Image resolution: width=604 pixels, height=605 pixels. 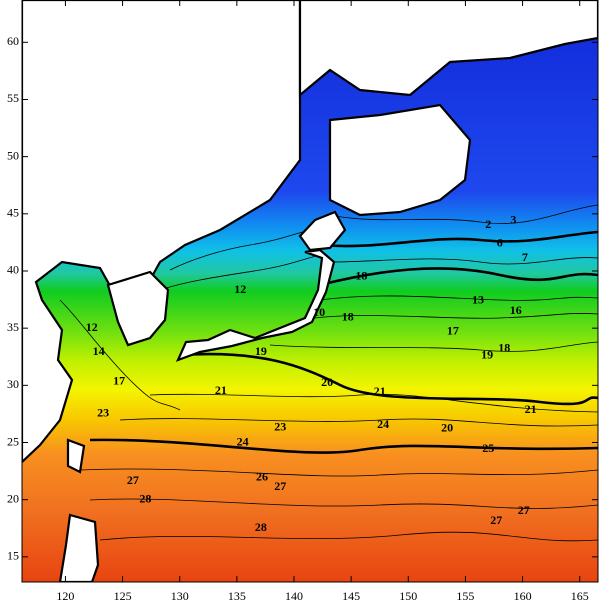 What do you see at coordinates (13, 498) in the screenshot?
I see `y-tick-label: 20` at bounding box center [13, 498].